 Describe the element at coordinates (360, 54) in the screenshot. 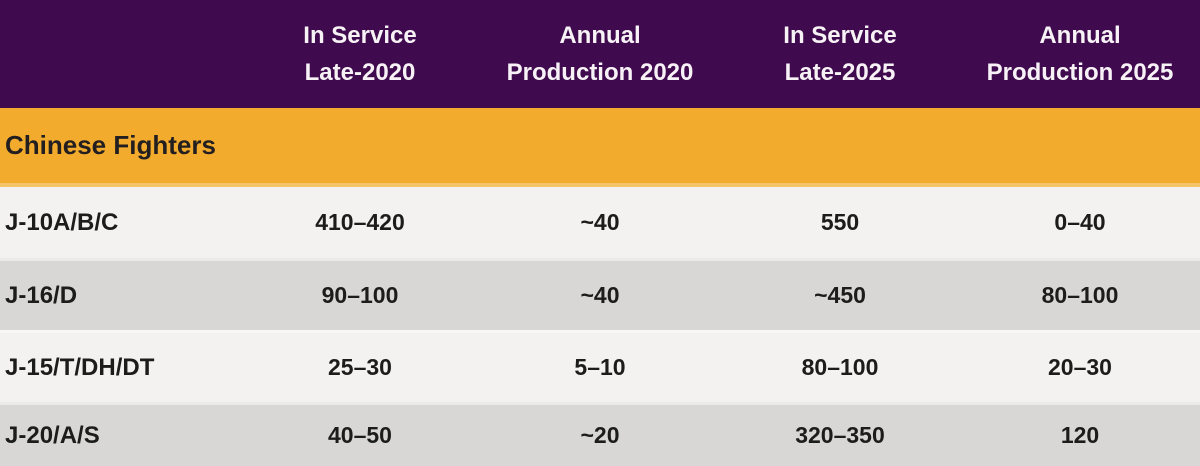

I see `header-cell-in-service-2020: In Service Late-2020` at that location.